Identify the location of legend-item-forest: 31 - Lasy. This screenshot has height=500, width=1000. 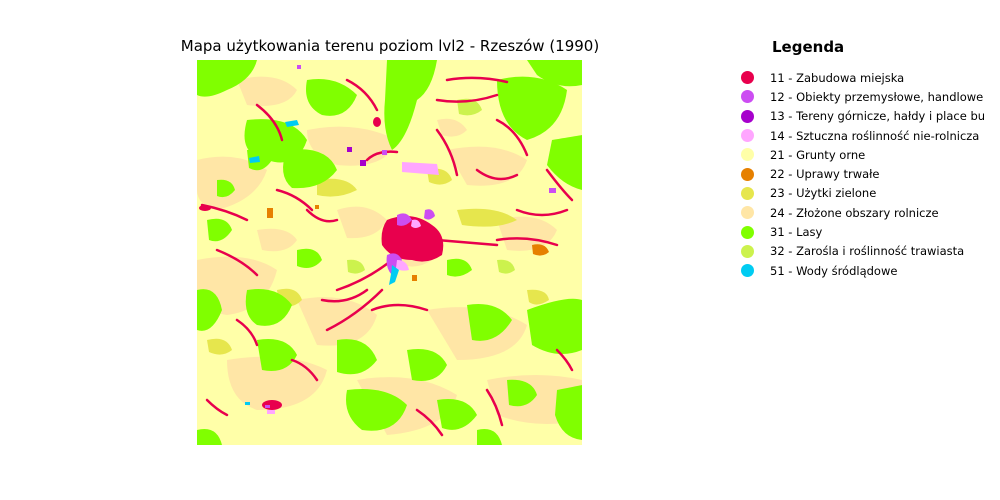
(870, 231).